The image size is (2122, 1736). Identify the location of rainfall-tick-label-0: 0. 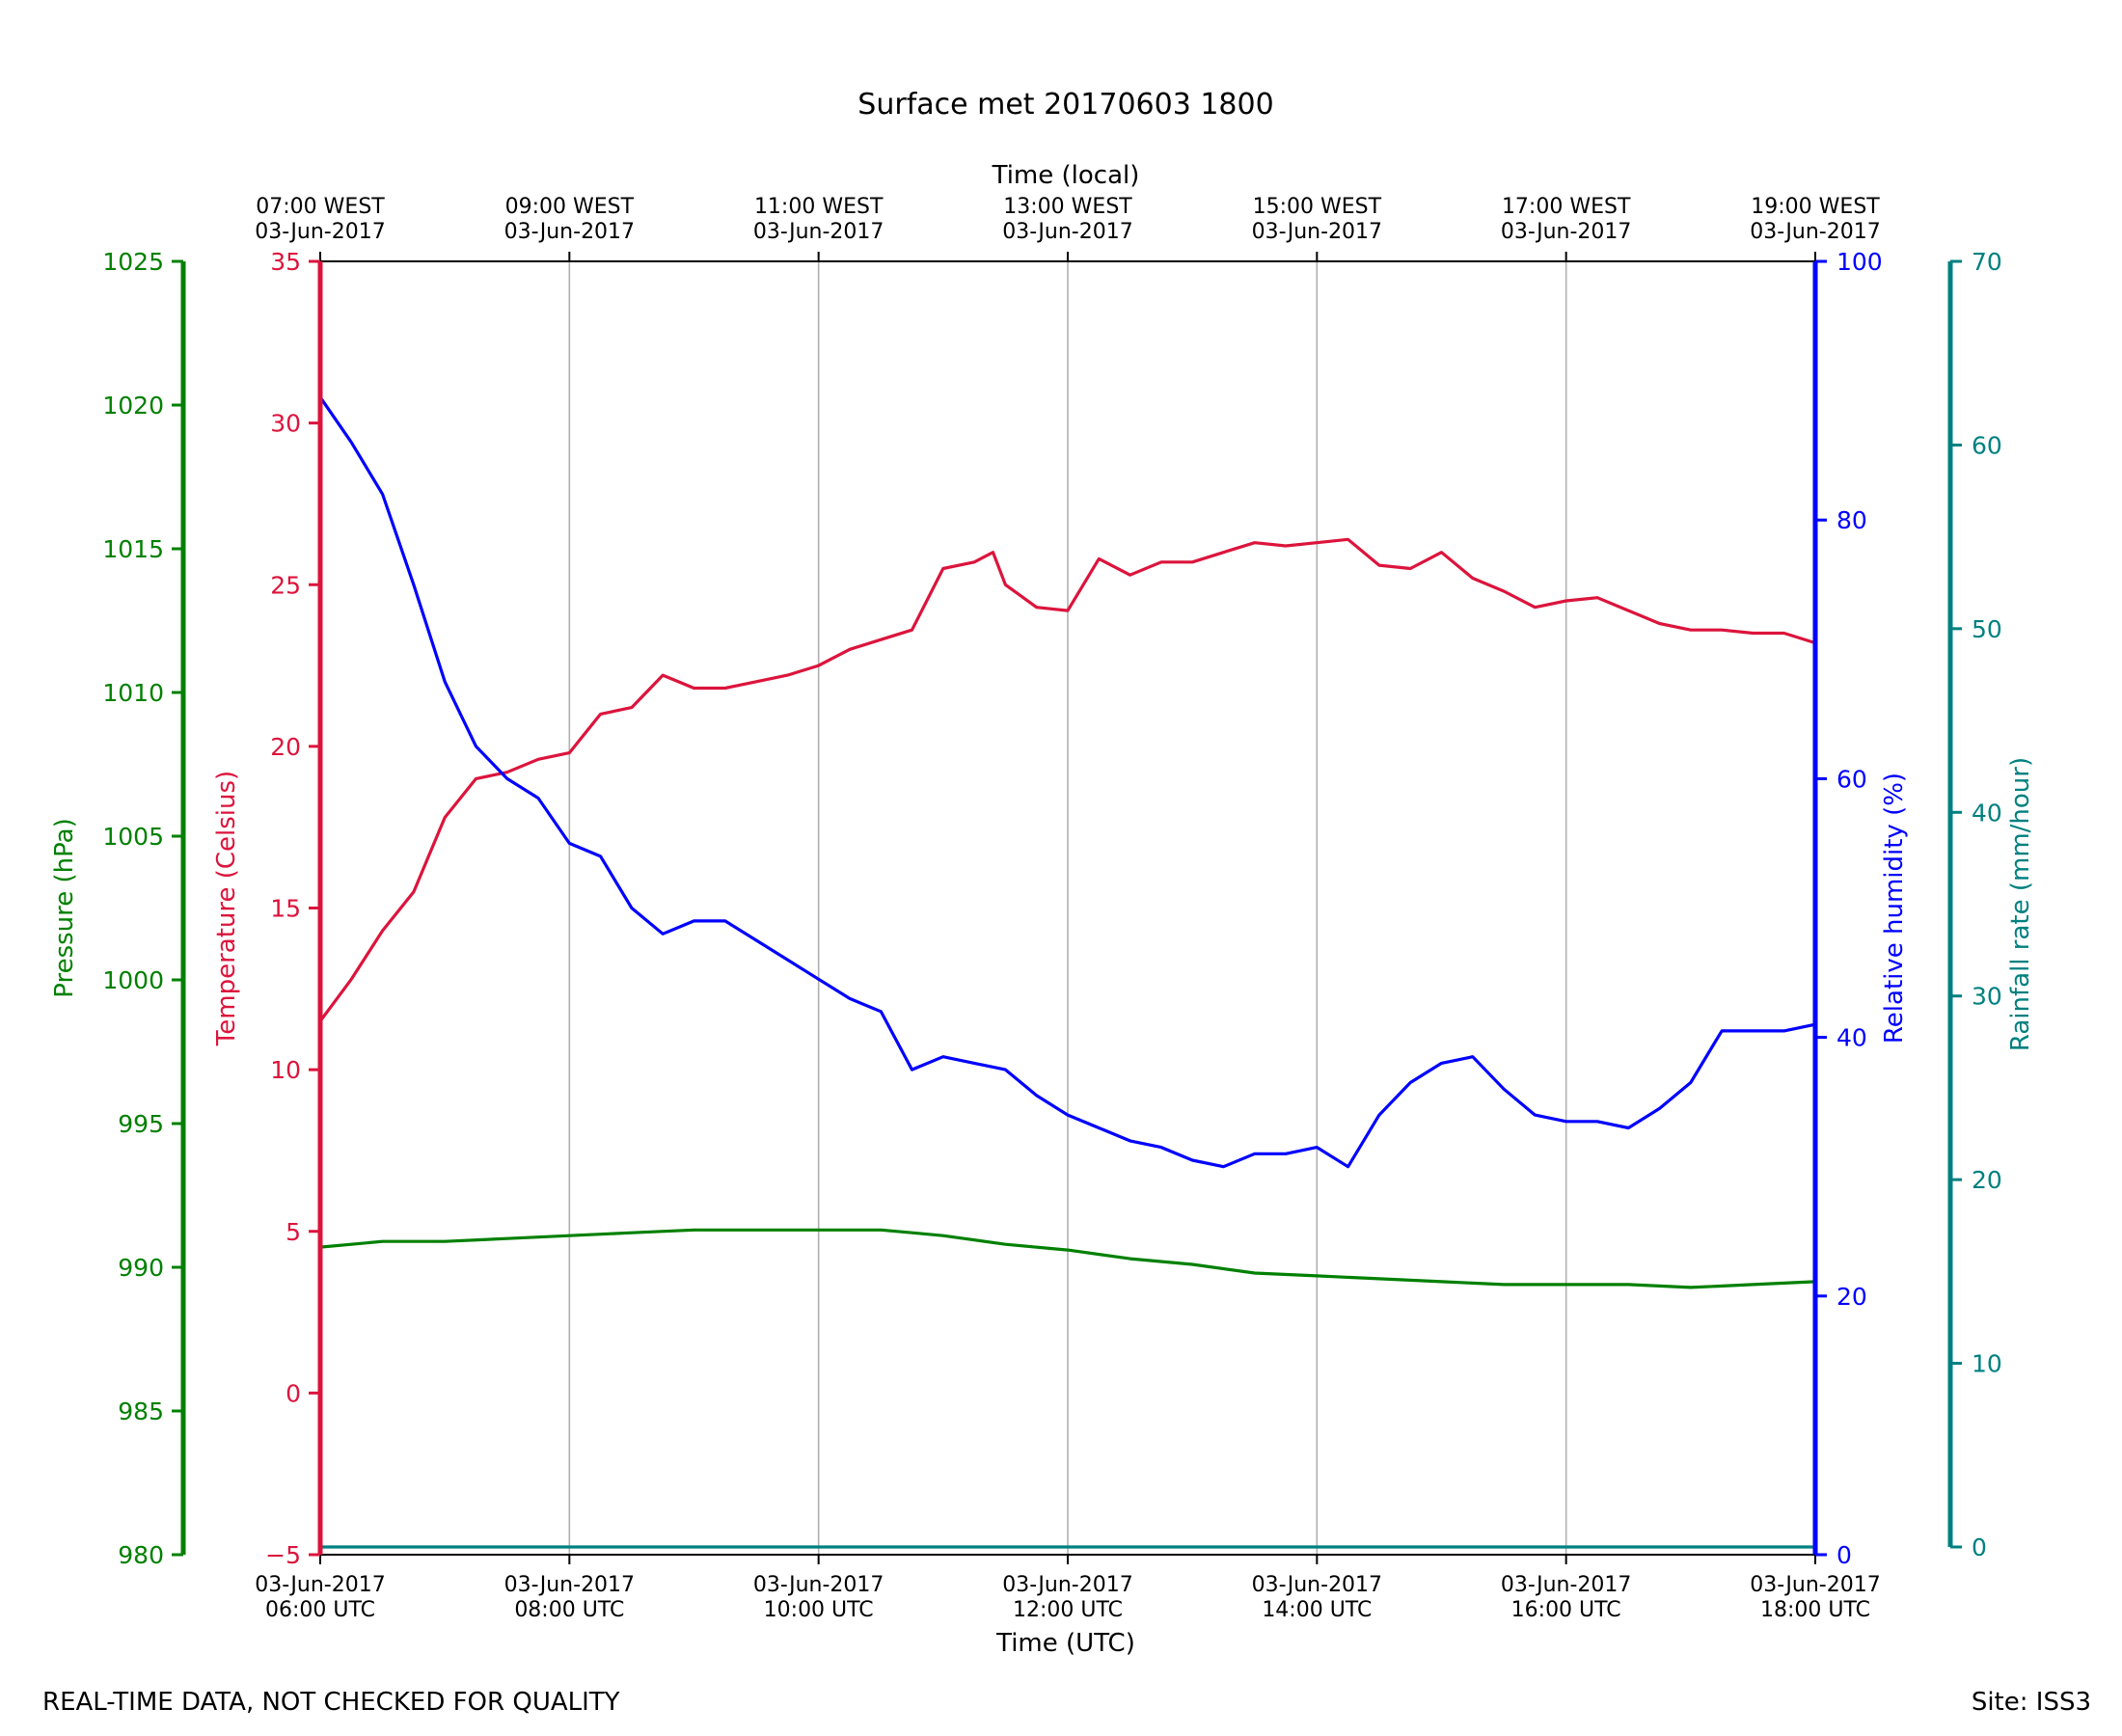
(1980, 1547).